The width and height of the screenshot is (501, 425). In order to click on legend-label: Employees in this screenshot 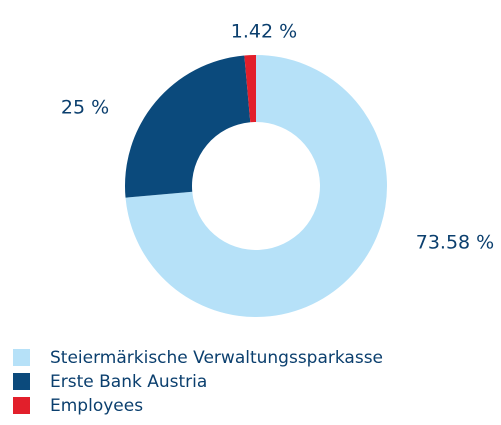, I will do `click(96, 406)`.